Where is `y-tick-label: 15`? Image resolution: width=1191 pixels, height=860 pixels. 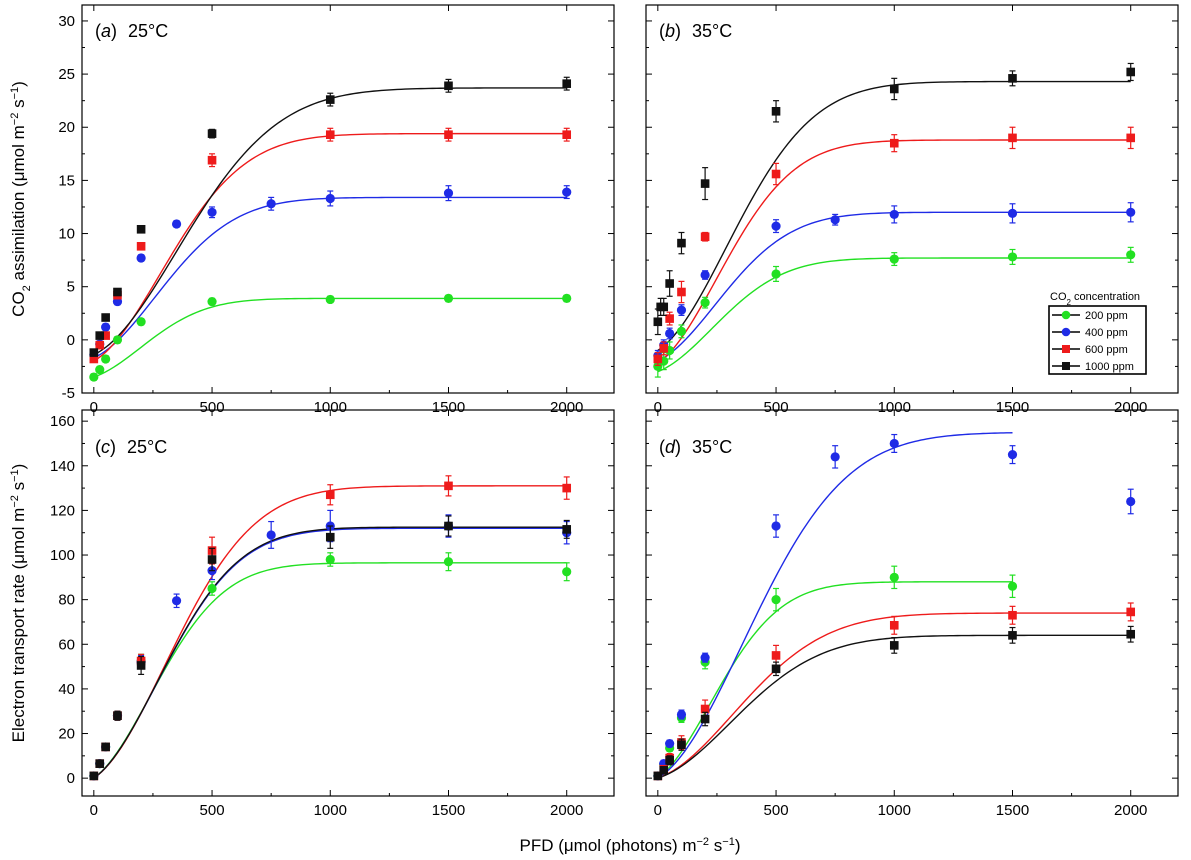 y-tick-label: 15 is located at coordinates (66, 180).